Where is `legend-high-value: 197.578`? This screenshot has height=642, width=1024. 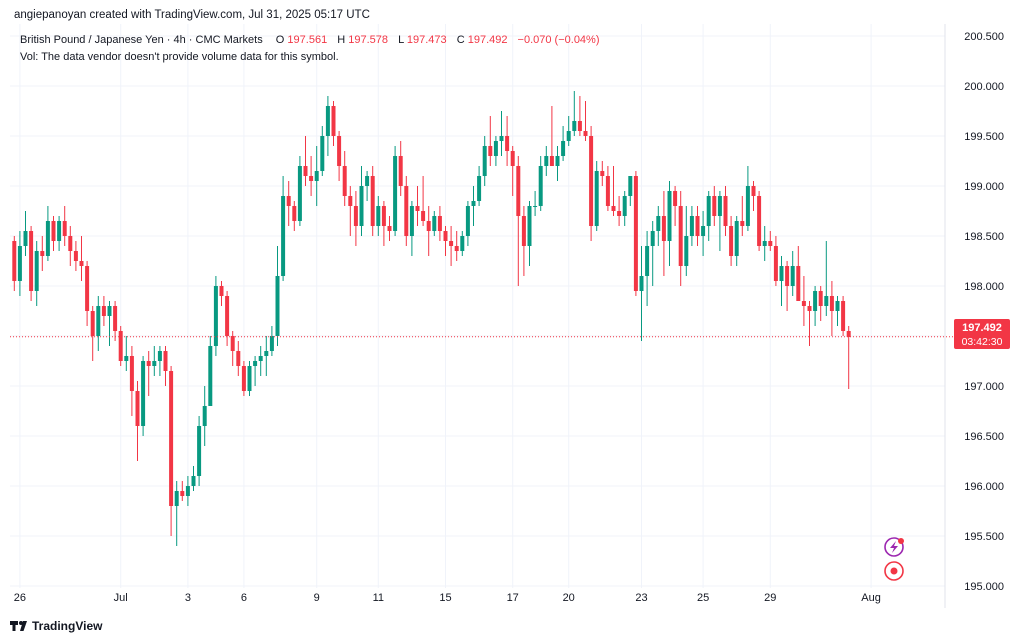
legend-high-value: 197.578 is located at coordinates (368, 40).